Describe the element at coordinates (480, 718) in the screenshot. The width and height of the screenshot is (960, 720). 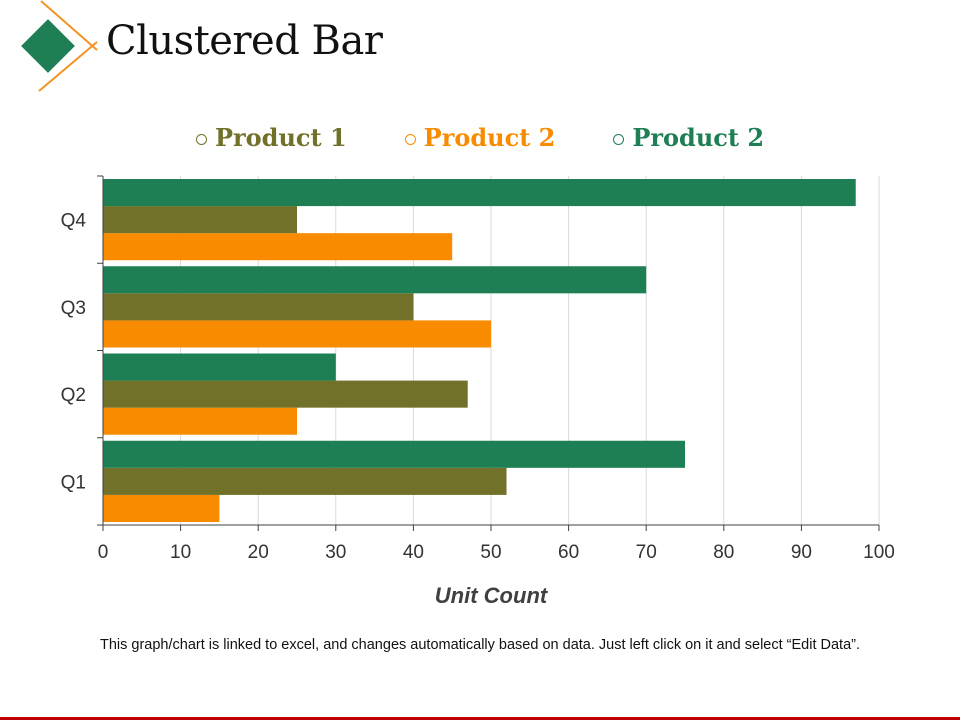
I see `bottom-rule` at that location.